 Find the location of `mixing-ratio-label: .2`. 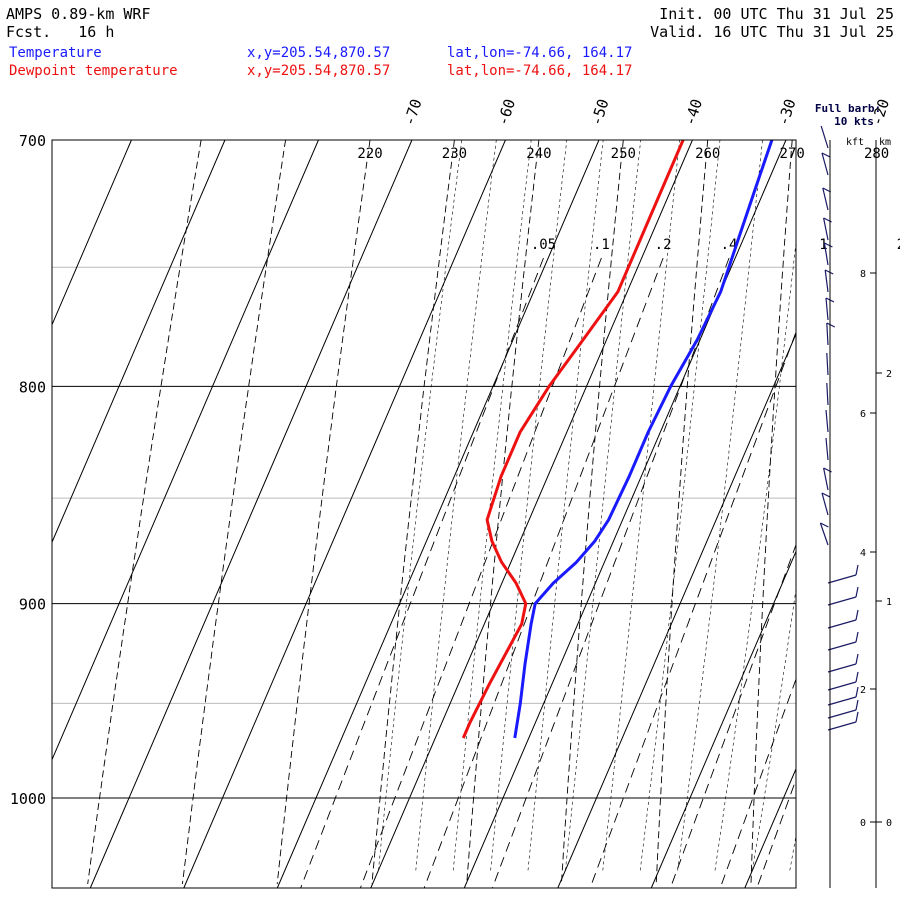

mixing-ratio-label: .2 is located at coordinates (663, 245).